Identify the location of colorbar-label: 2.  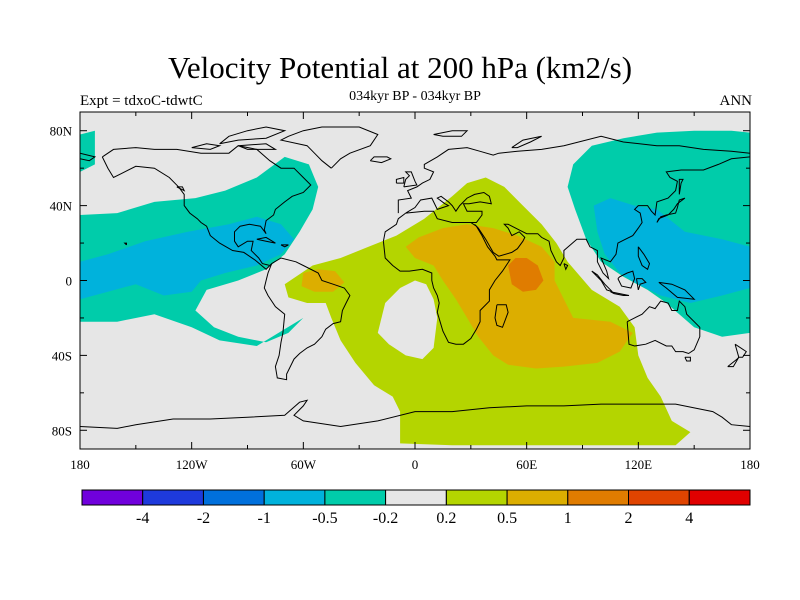
(629, 518).